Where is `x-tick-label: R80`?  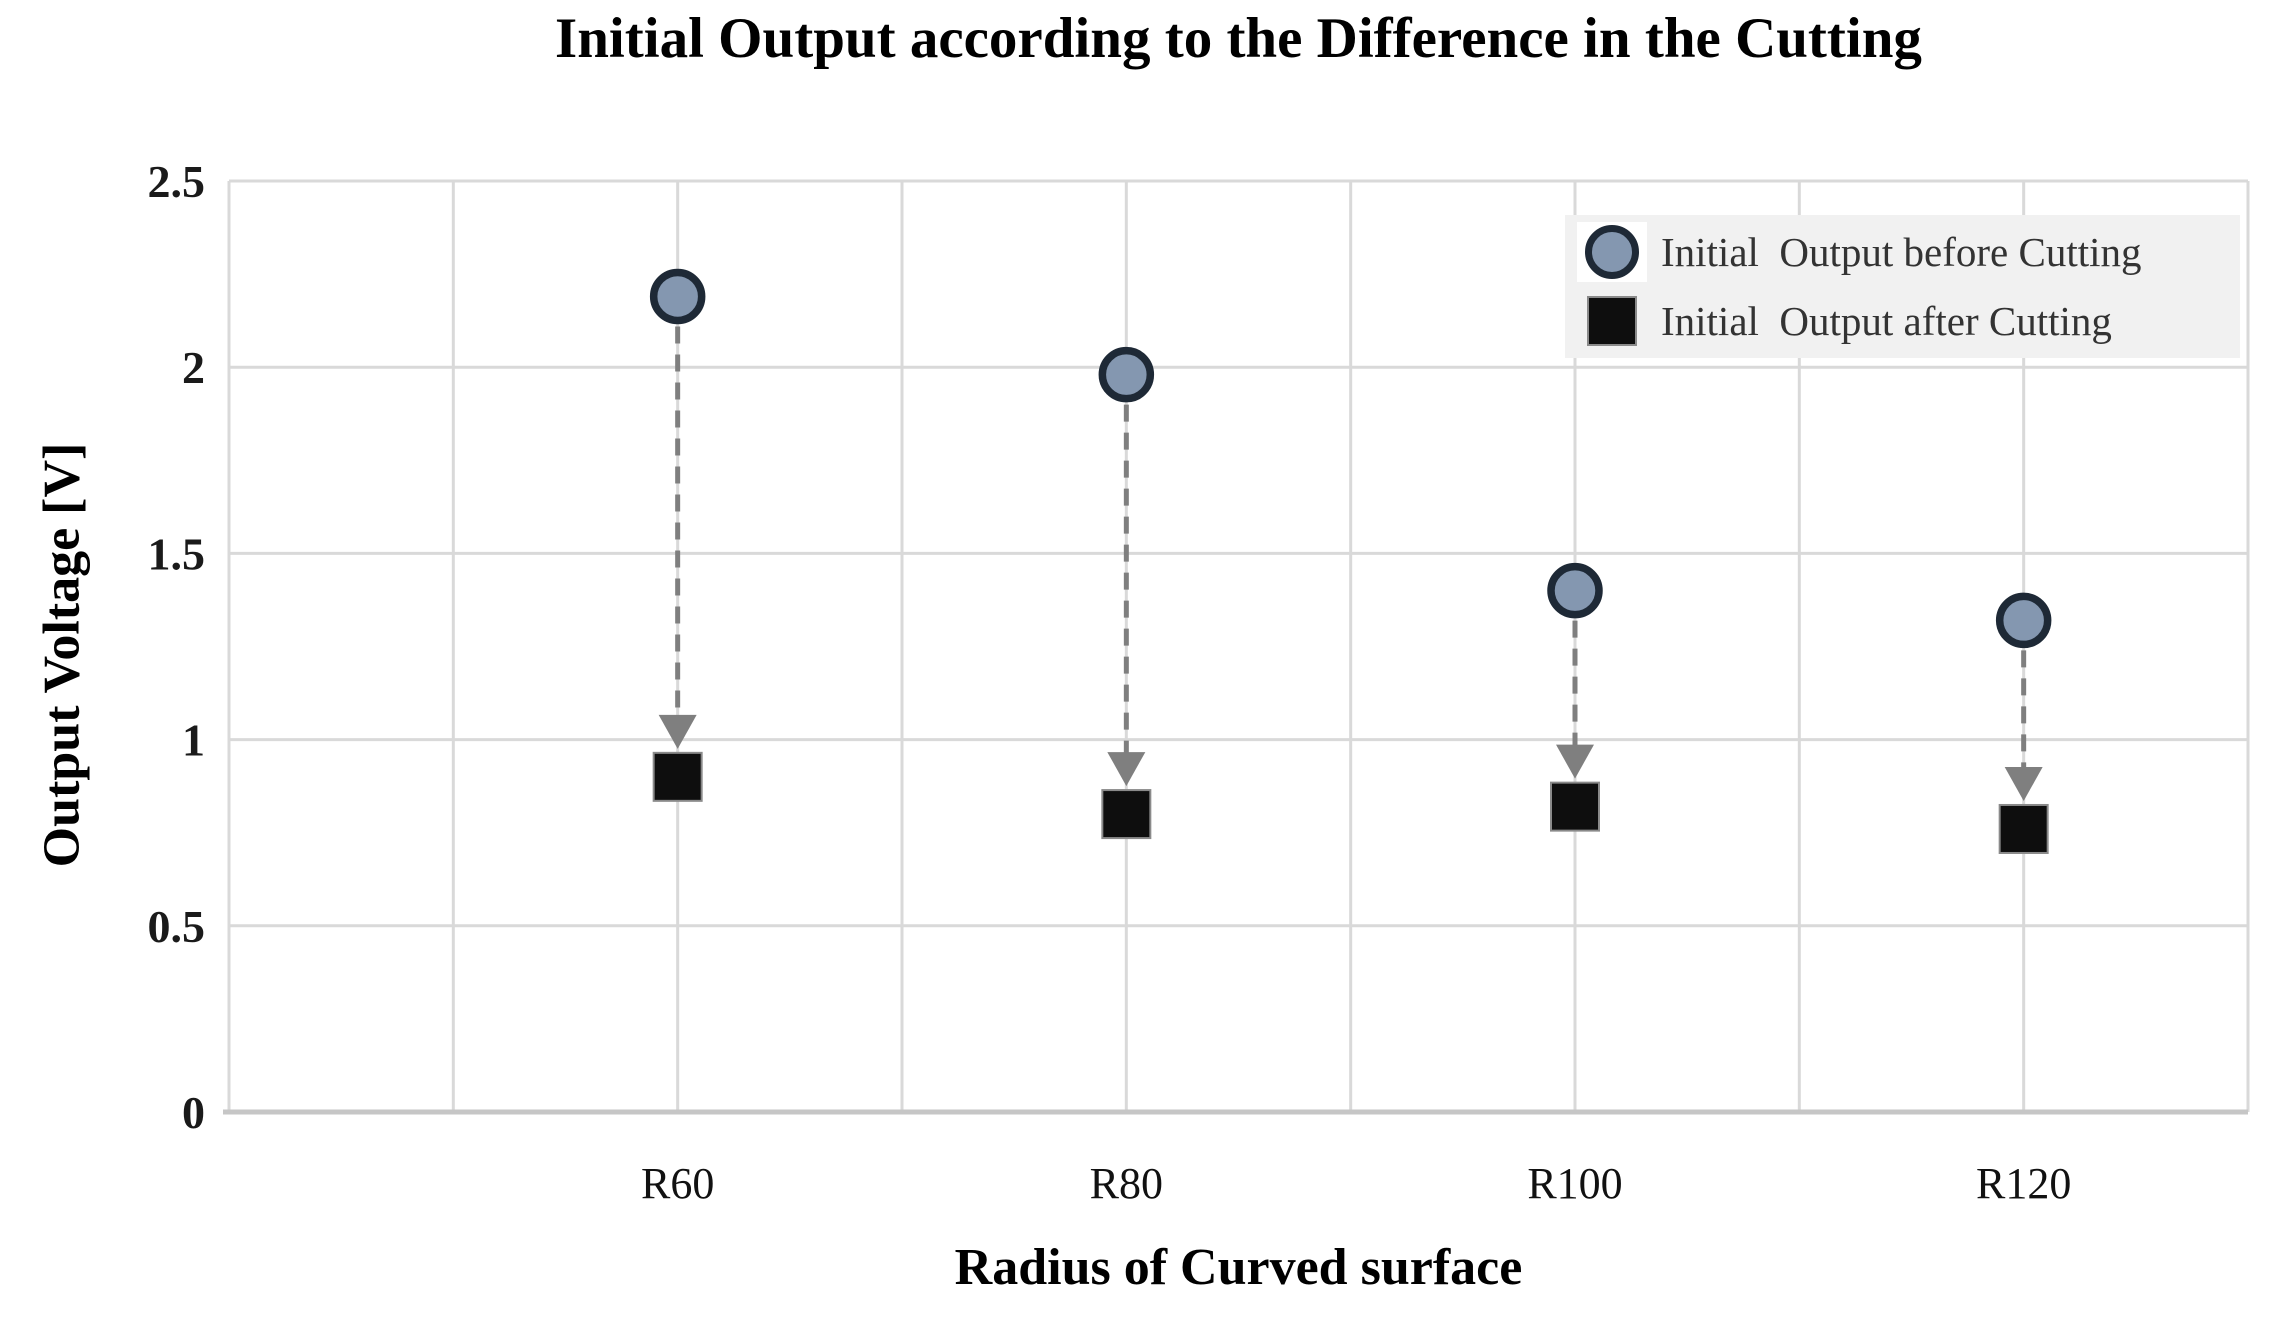 x-tick-label: R80 is located at coordinates (1126, 1183).